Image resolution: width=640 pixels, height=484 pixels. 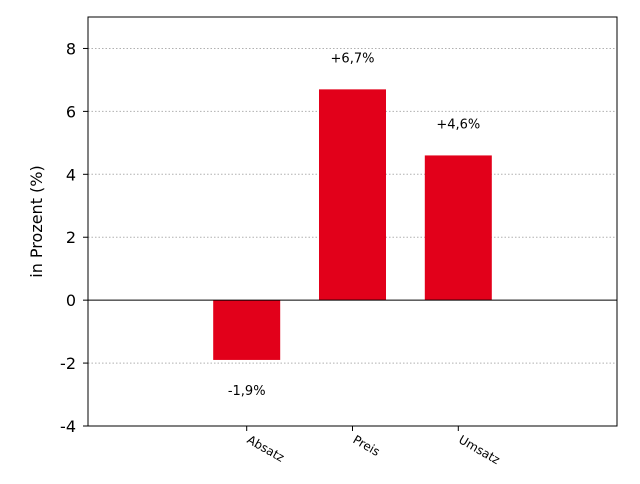 What do you see at coordinates (479, 449) in the screenshot?
I see `x-tick-label: Umsatz` at bounding box center [479, 449].